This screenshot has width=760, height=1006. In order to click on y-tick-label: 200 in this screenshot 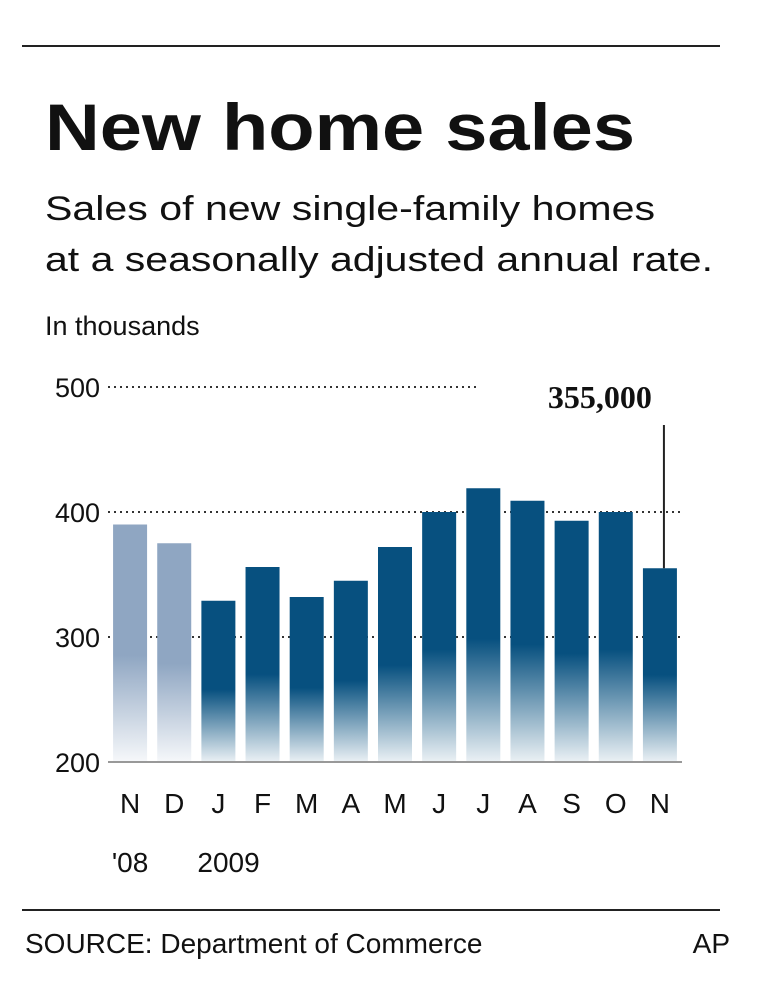, I will do `click(77, 763)`.